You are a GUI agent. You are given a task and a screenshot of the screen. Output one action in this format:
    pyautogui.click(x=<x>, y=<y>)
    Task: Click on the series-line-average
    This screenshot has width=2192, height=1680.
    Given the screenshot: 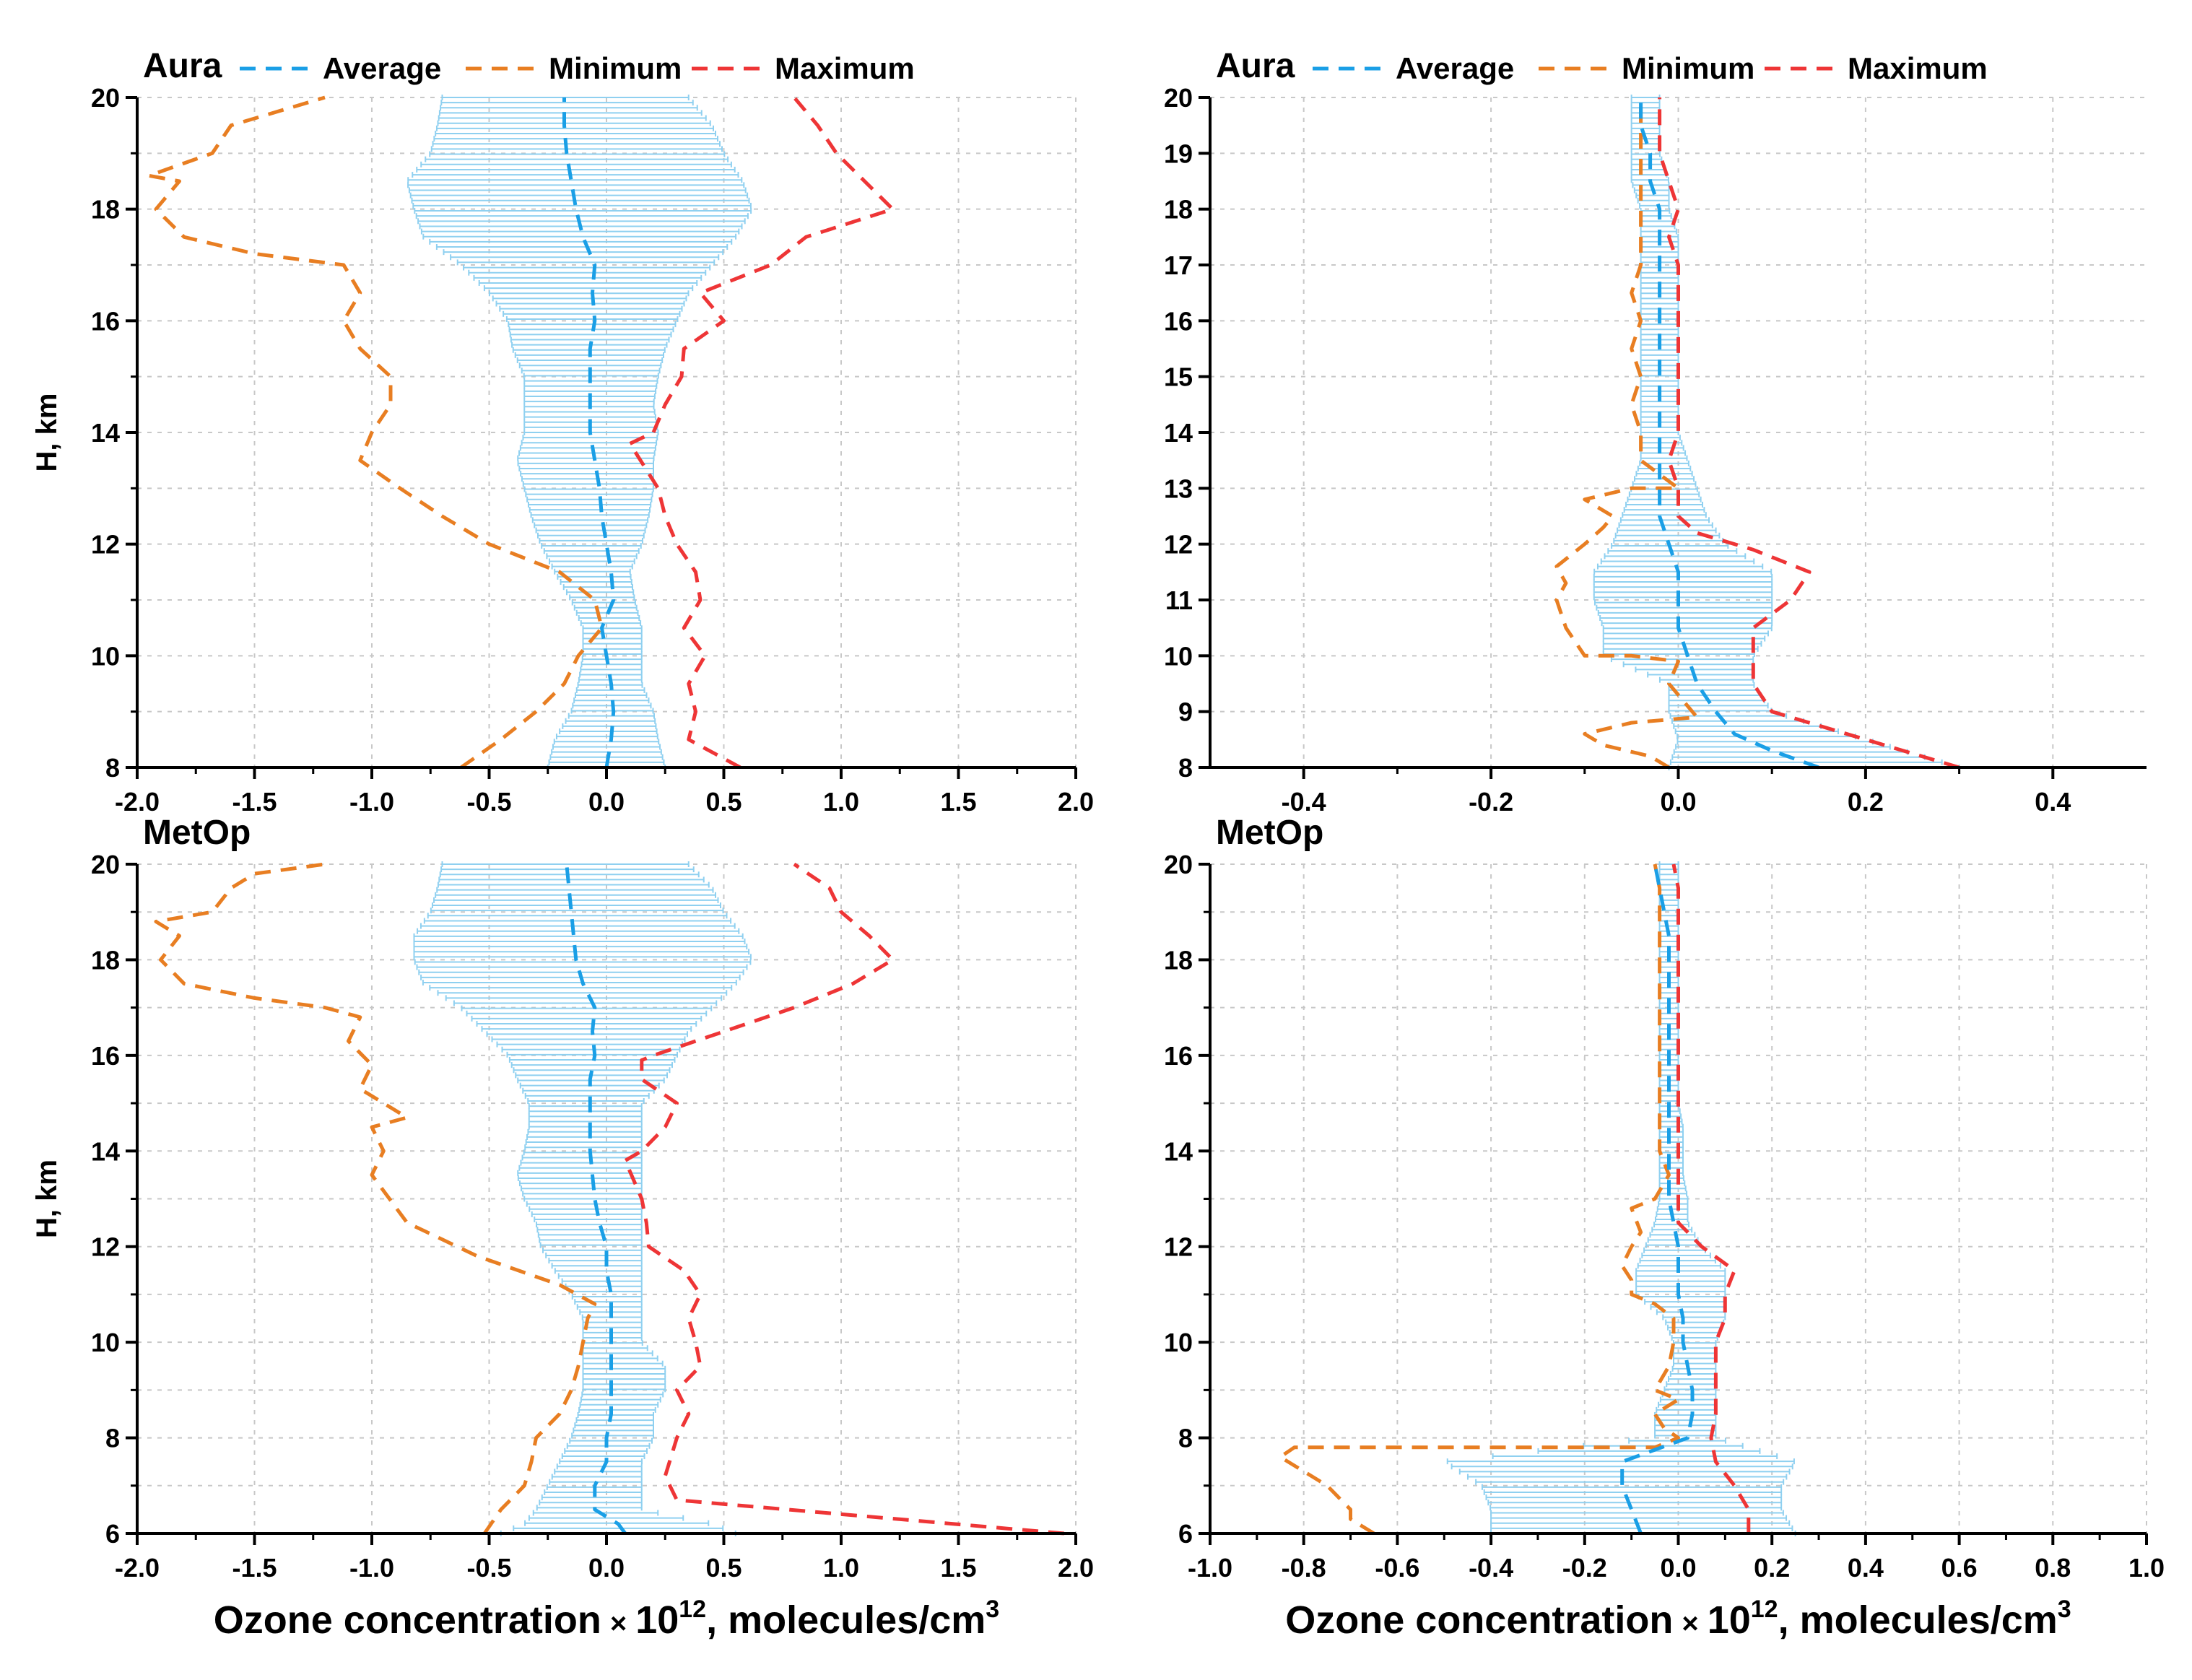 What is the action you would take?
    pyautogui.click(x=596, y=1199)
    